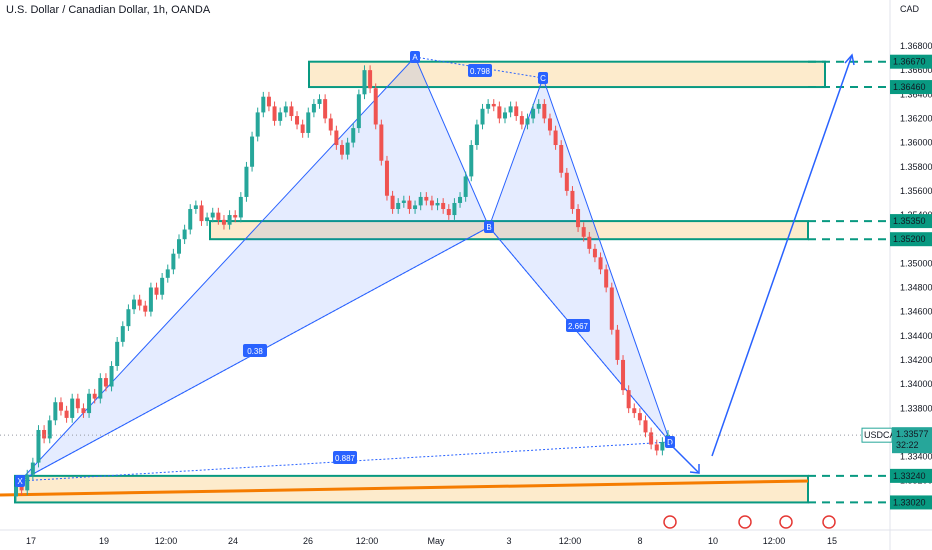 The height and width of the screenshot is (550, 932). I want to click on level-price-label: 1.33020, so click(909, 502).